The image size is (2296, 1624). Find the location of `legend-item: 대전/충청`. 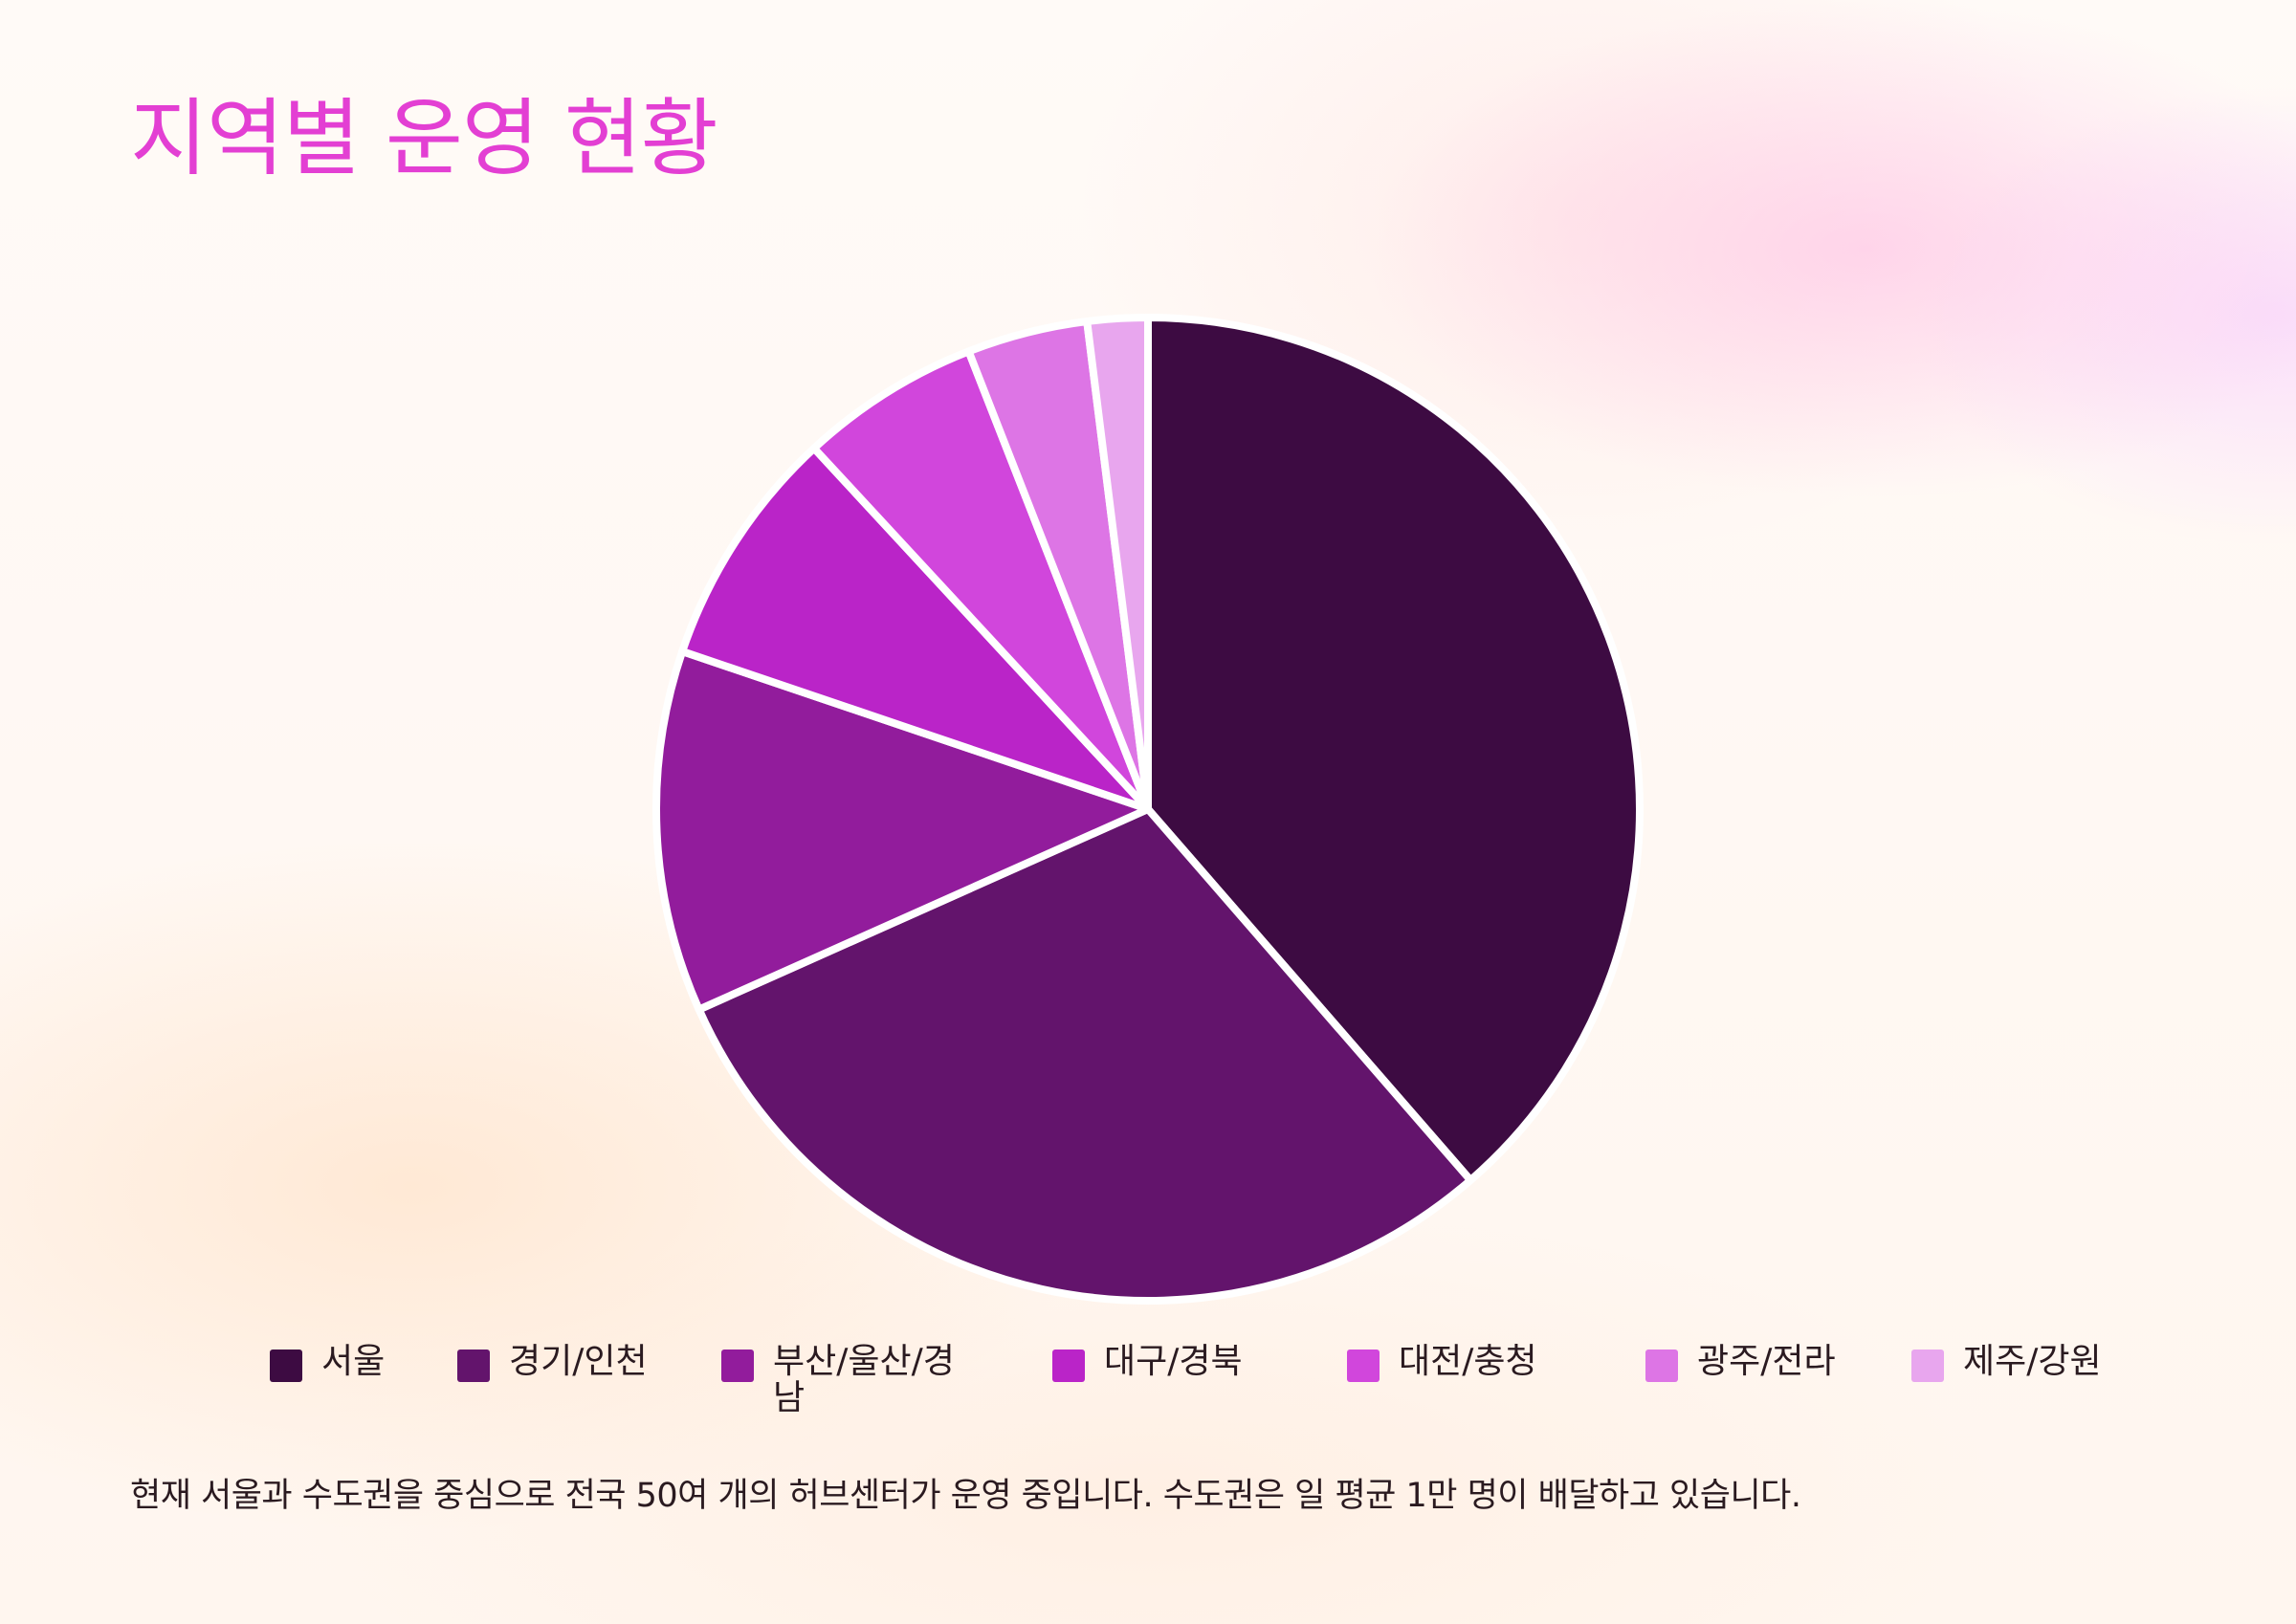

legend-item: 대전/충청 is located at coordinates (1471, 1363).